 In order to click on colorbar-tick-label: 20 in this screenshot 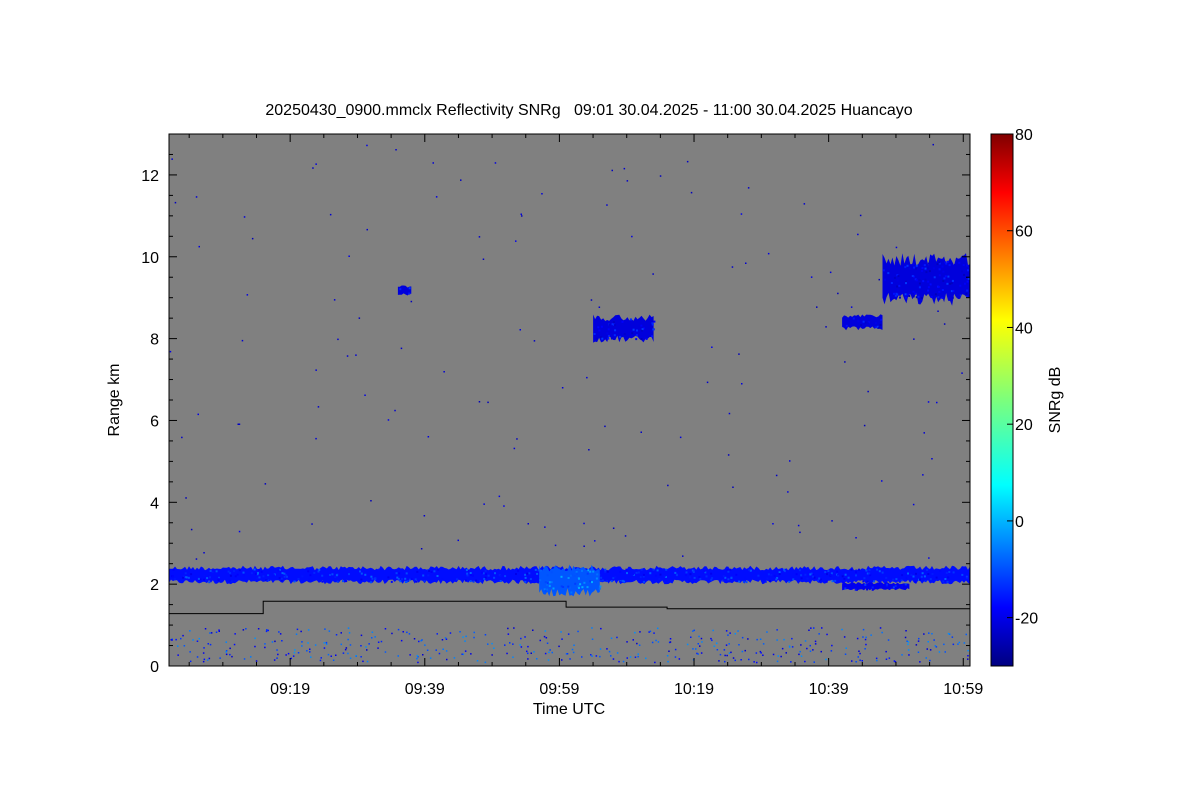, I will do `click(1024, 425)`.